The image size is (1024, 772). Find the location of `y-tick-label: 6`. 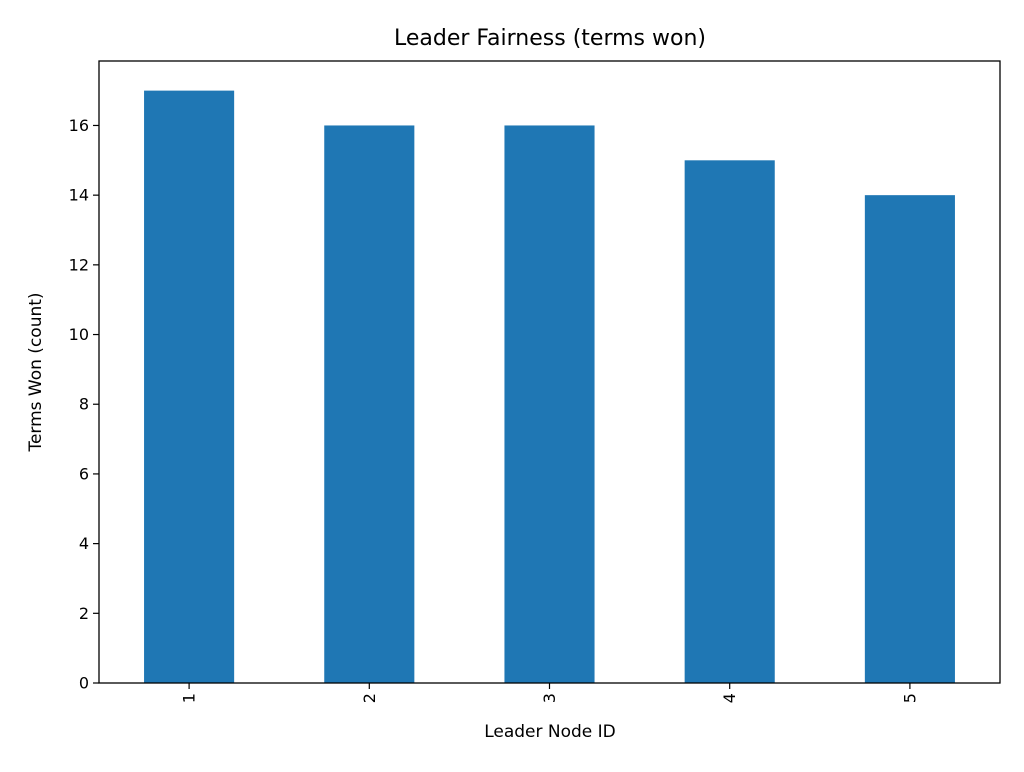

y-tick-label: 6 is located at coordinates (84, 473).